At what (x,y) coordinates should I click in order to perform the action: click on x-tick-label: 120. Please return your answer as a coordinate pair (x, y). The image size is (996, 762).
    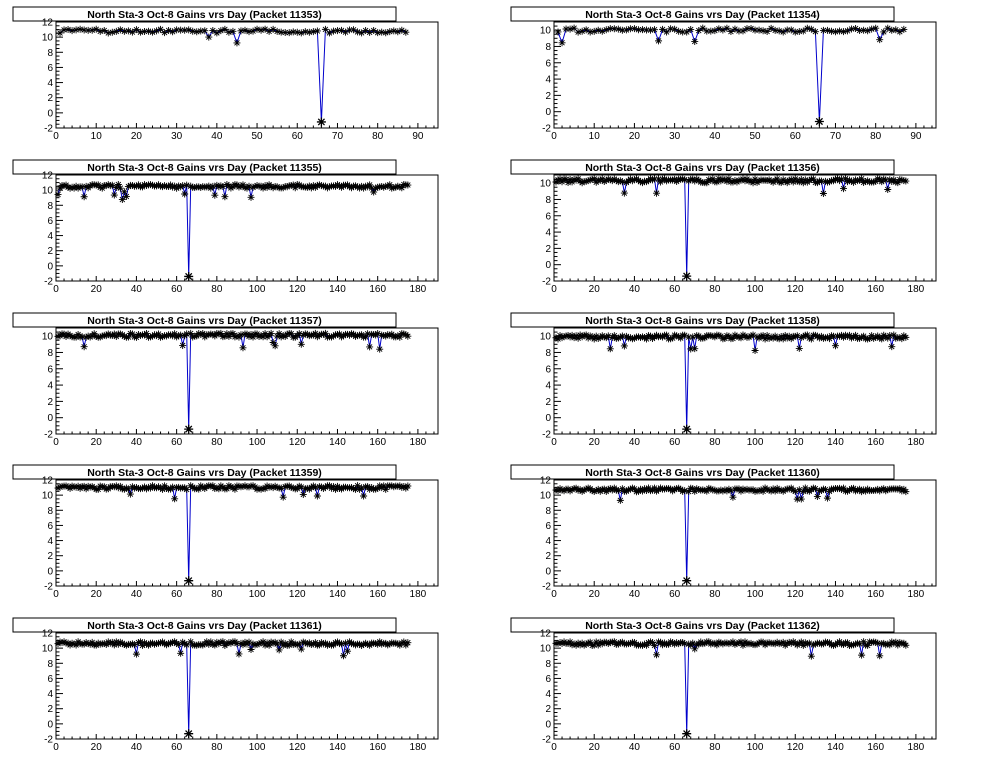
    Looking at the image, I should click on (795, 594).